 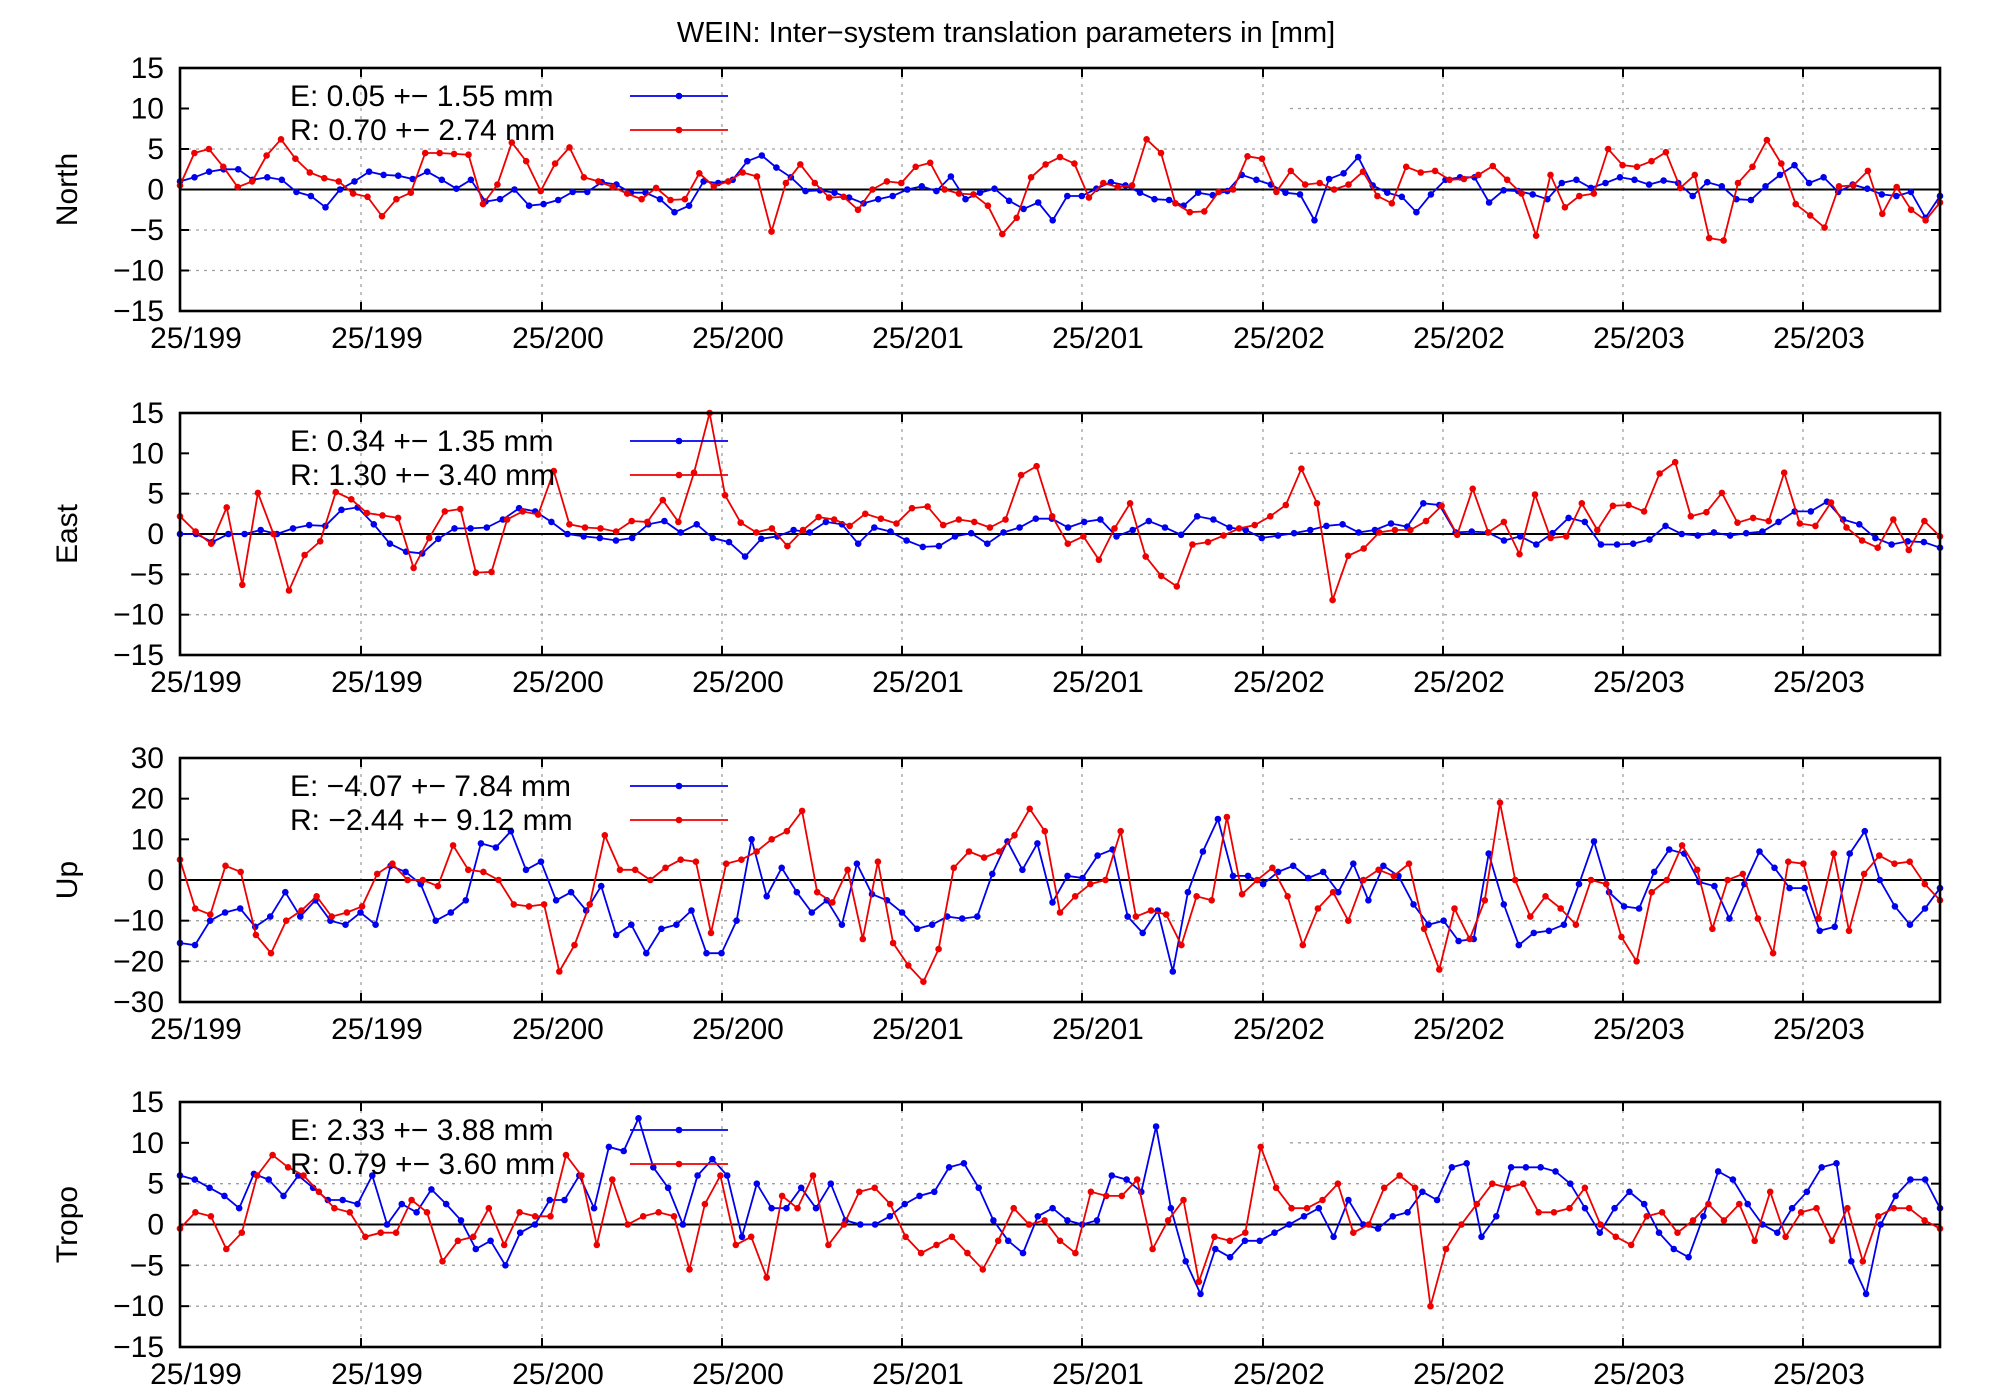 What do you see at coordinates (147, 109) in the screenshot?
I see `y-tick-label: 10` at bounding box center [147, 109].